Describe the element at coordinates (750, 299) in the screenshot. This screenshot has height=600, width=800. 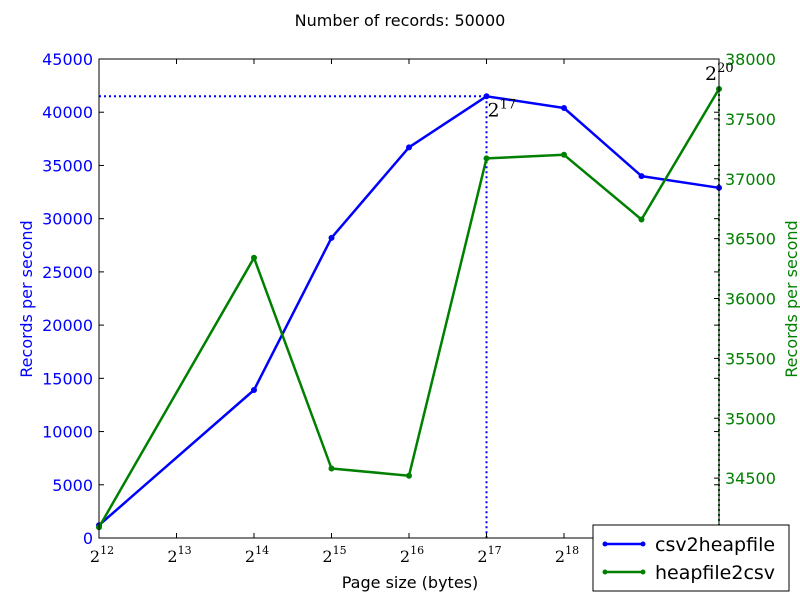
I see `y-tick-label-right: 36000` at that location.